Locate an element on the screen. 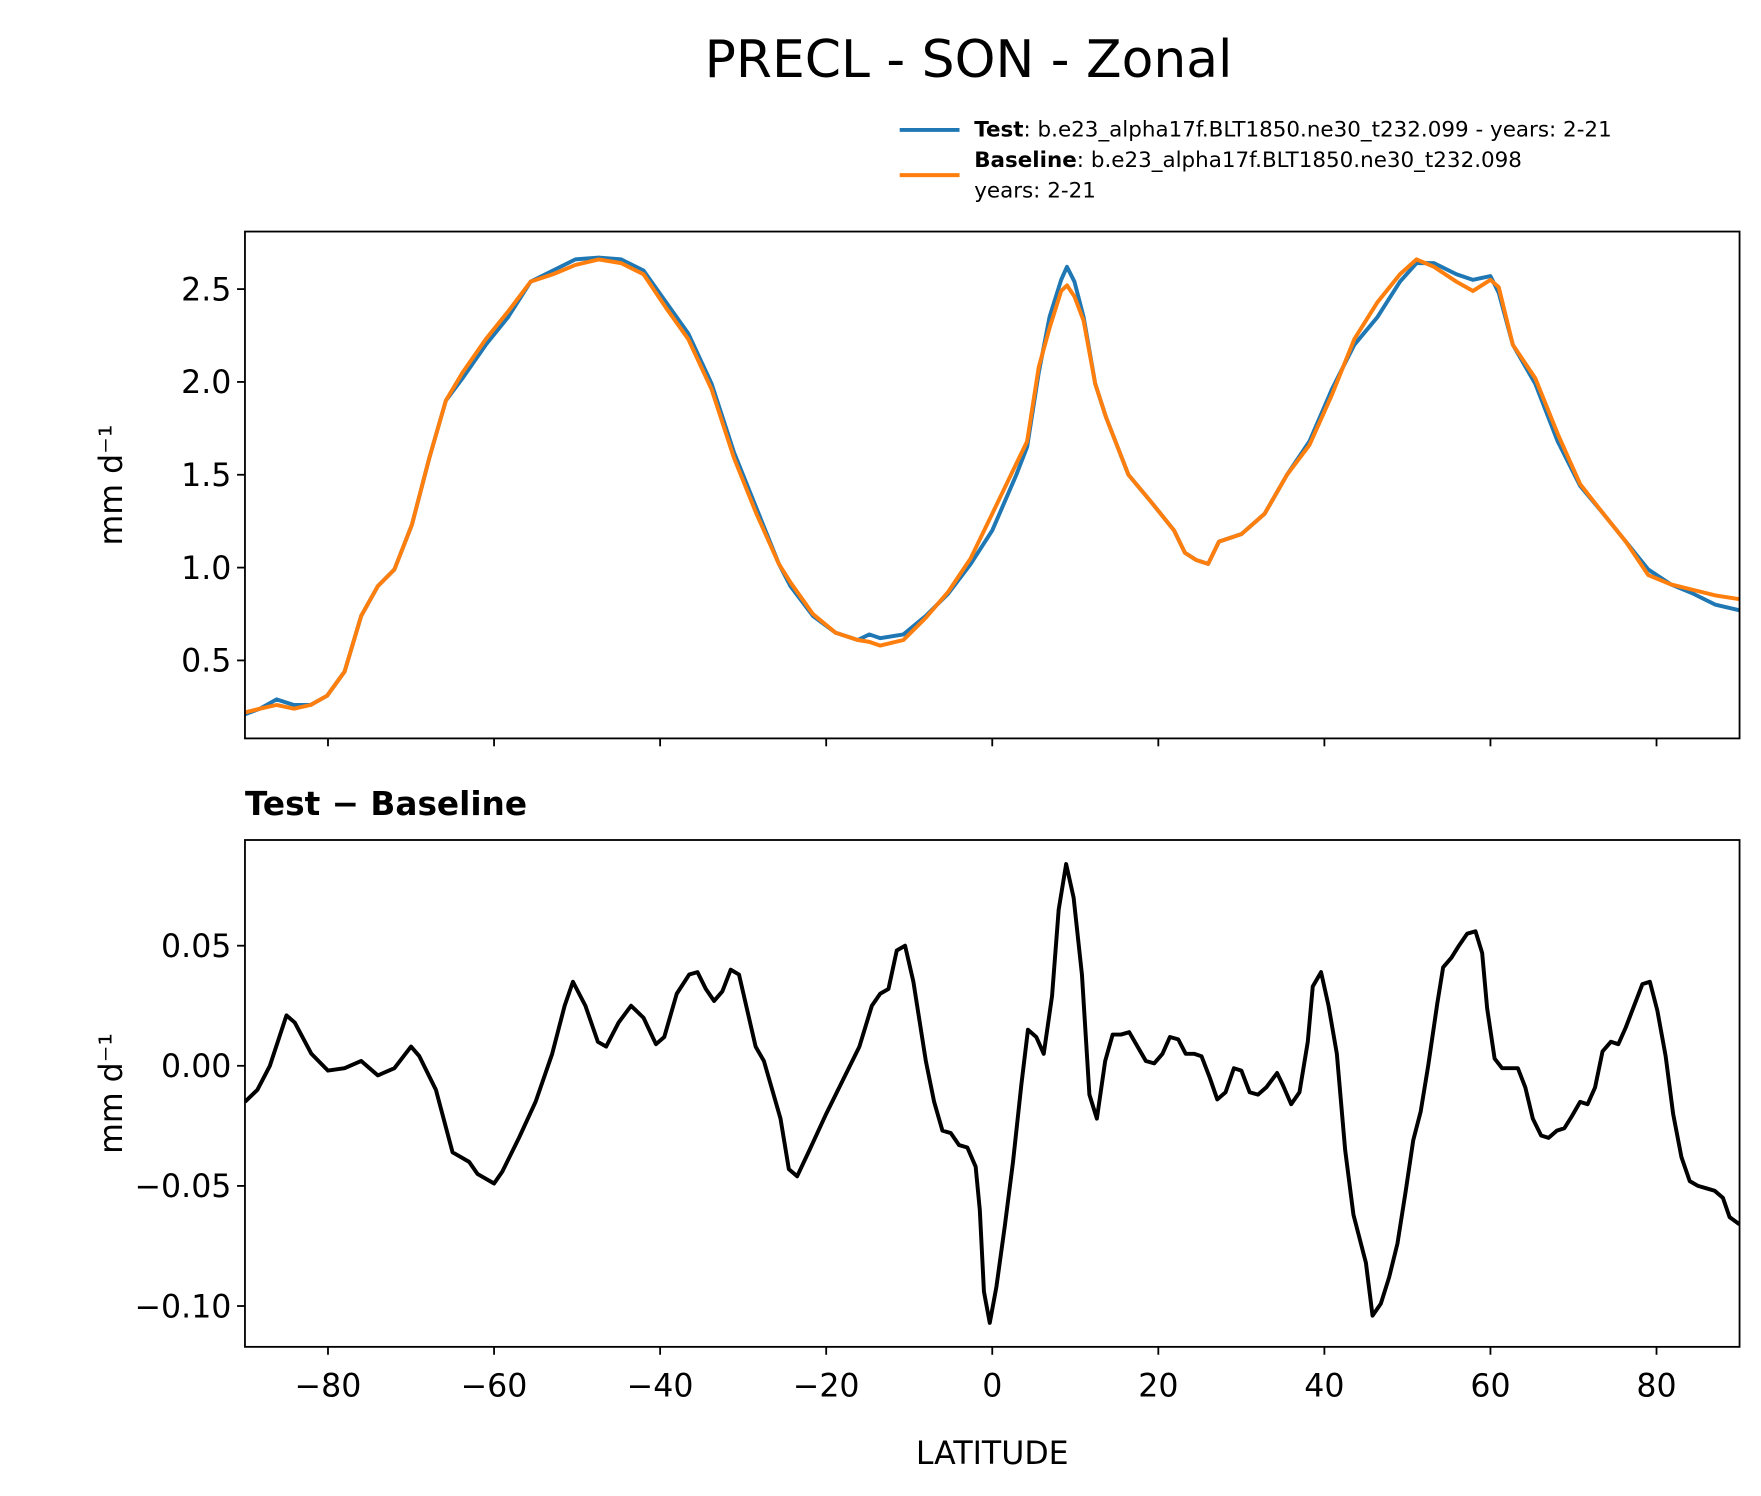 The height and width of the screenshot is (1496, 1761). x-tick-label: 60 is located at coordinates (1490, 1387).